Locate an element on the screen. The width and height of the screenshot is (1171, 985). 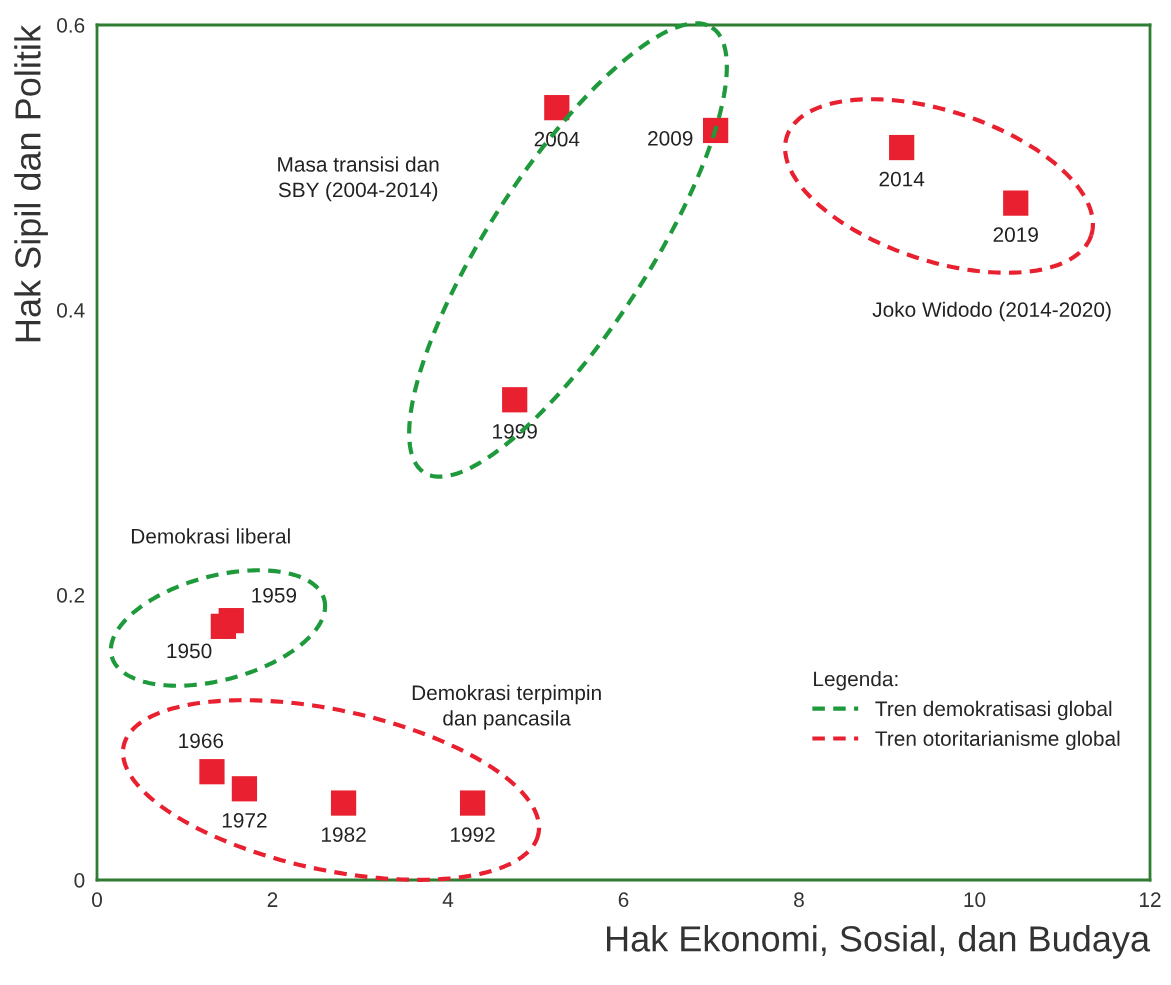
annotation: Joko Widodo (2014-2020) is located at coordinates (991, 311).